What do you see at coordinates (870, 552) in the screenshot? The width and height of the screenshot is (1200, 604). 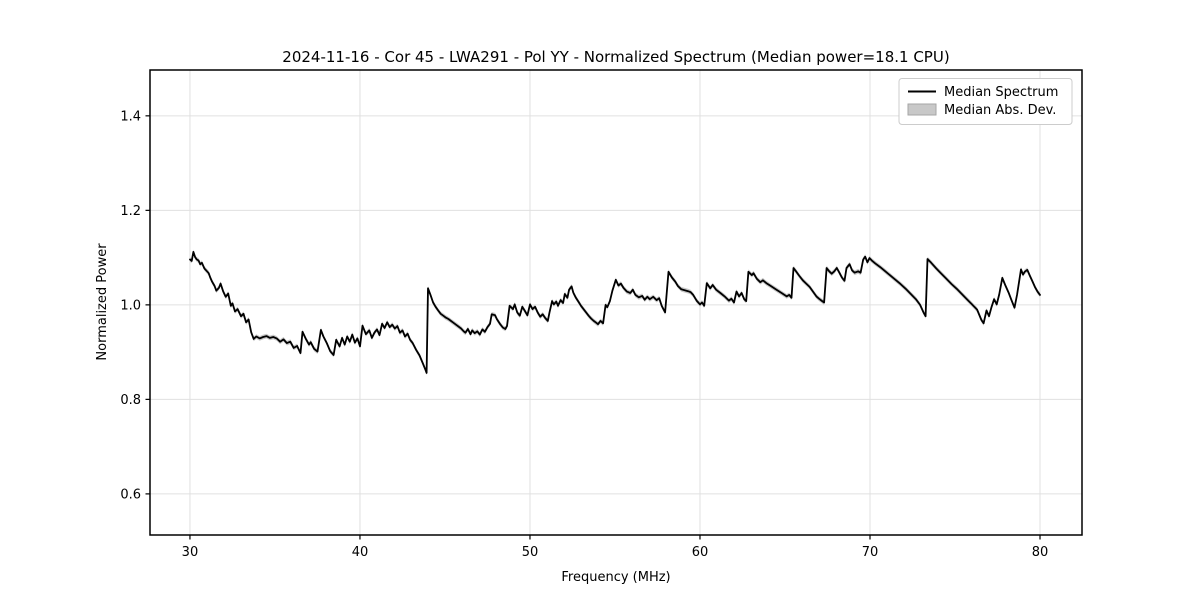 I see `x-tick-label: 70` at bounding box center [870, 552].